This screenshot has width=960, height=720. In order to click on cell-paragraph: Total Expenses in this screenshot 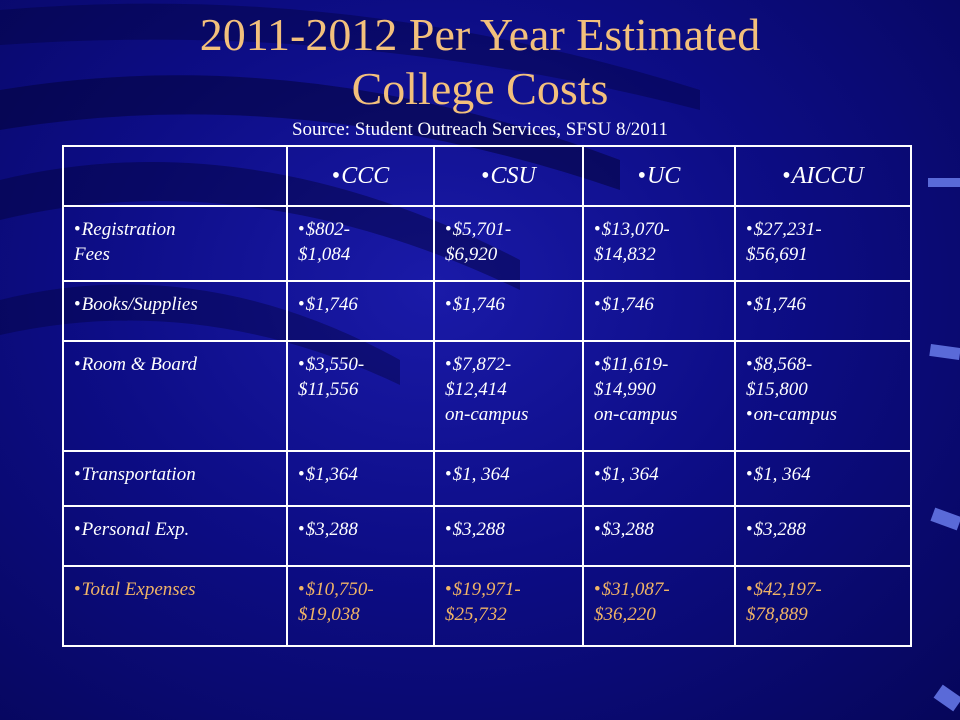, I will do `click(177, 589)`.